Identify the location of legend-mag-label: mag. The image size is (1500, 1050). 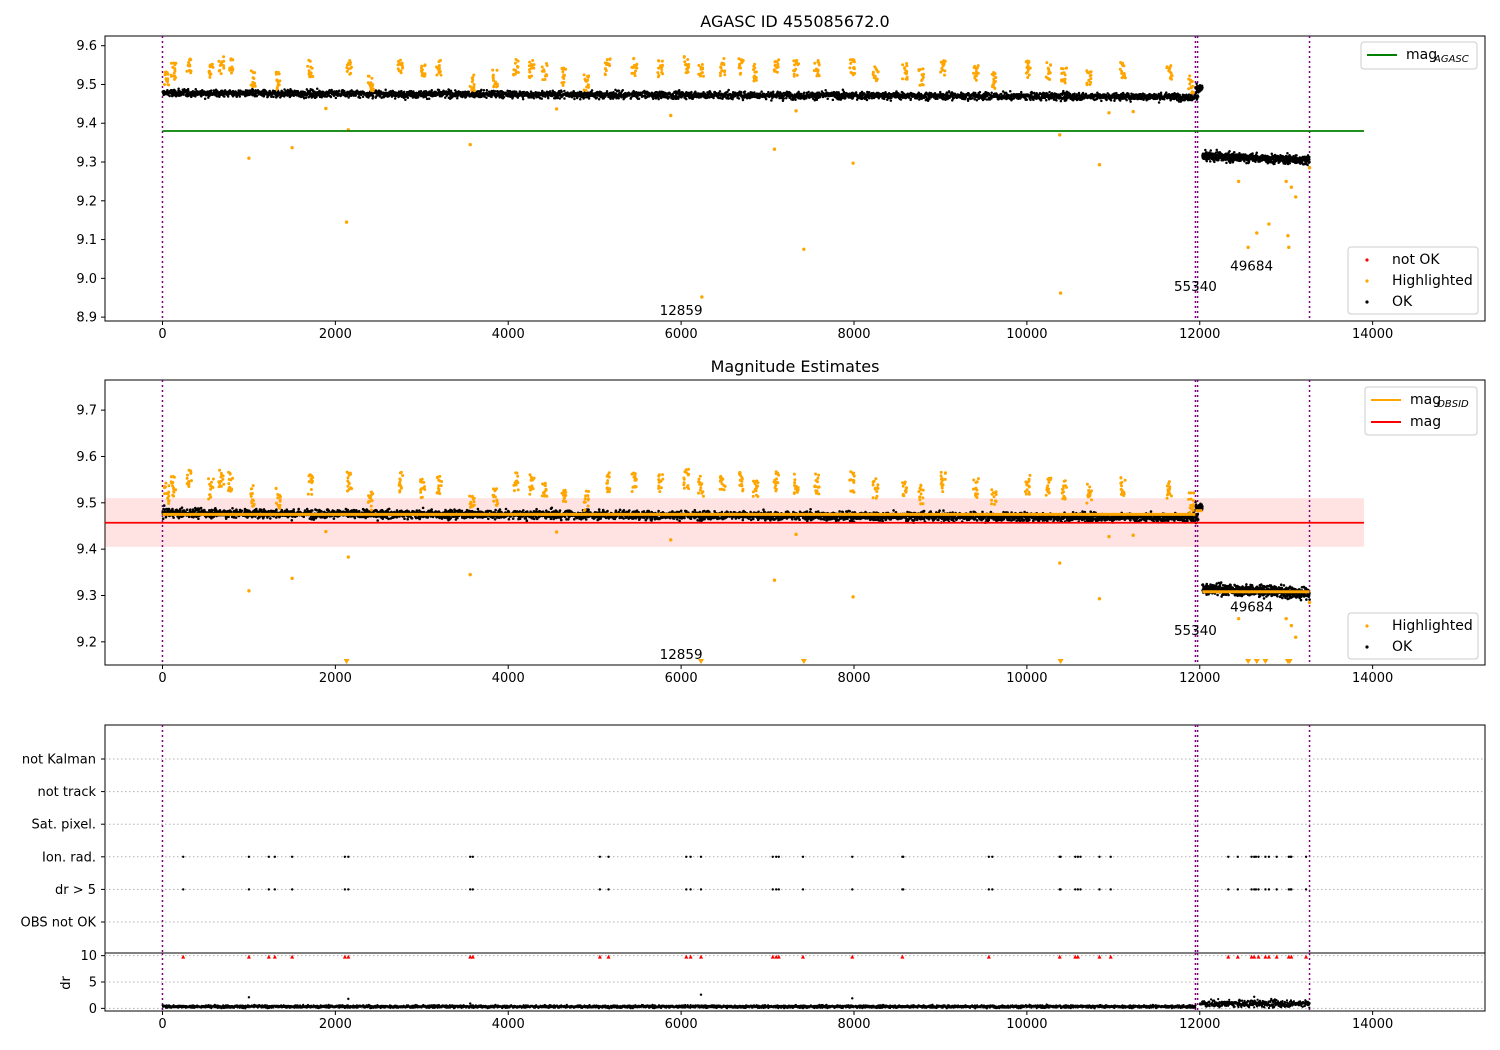
(1425, 422).